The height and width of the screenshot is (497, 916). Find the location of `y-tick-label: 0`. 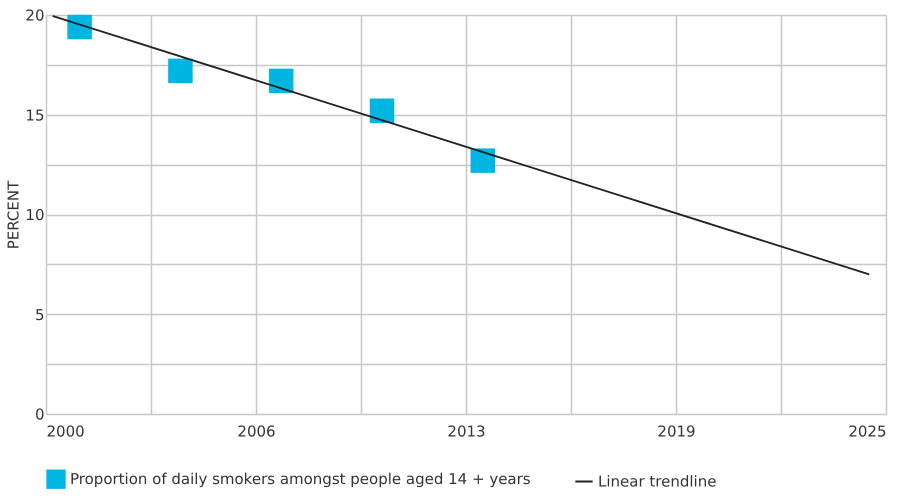

y-tick-label: 0 is located at coordinates (39, 415).